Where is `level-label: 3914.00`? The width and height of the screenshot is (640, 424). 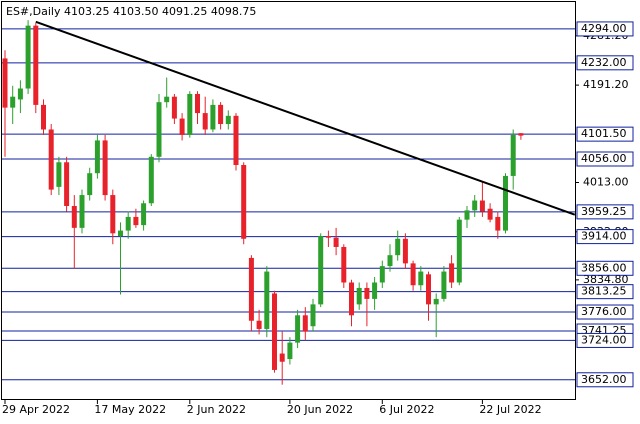
level-label: 3914.00 is located at coordinates (604, 236).